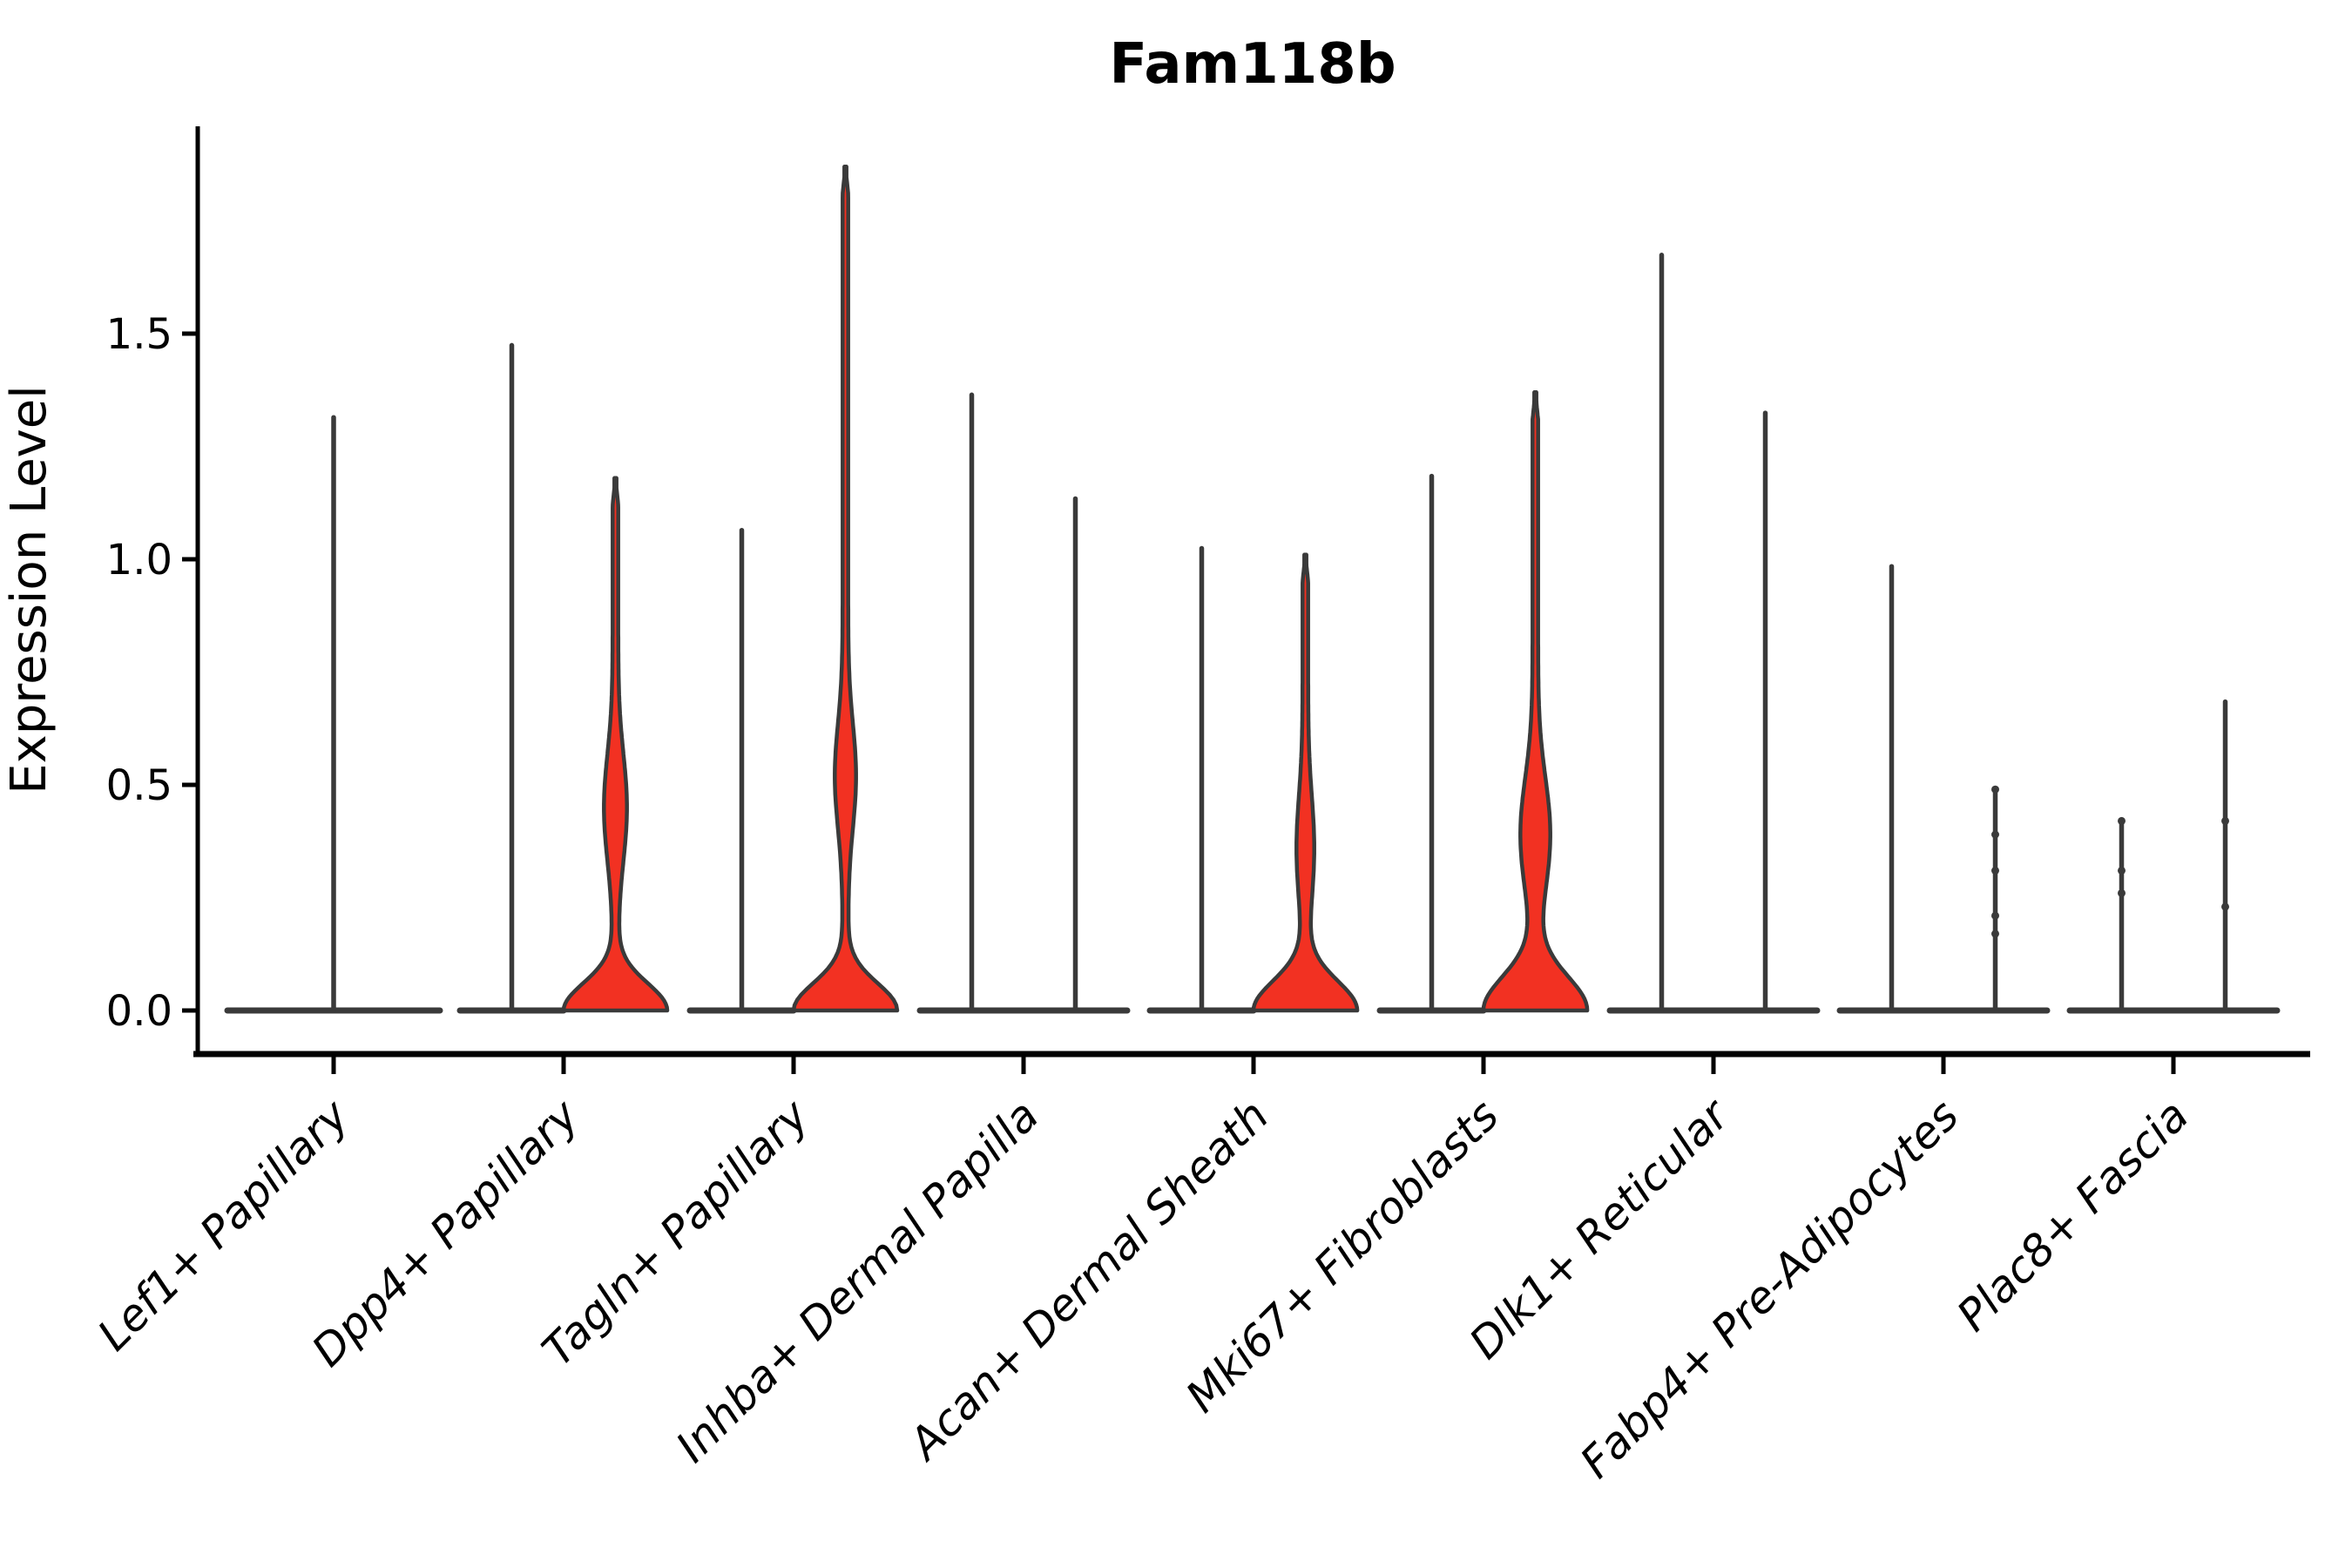 This screenshot has width=2352, height=1568. What do you see at coordinates (139, 560) in the screenshot?
I see `y-tick-label: 1.0` at bounding box center [139, 560].